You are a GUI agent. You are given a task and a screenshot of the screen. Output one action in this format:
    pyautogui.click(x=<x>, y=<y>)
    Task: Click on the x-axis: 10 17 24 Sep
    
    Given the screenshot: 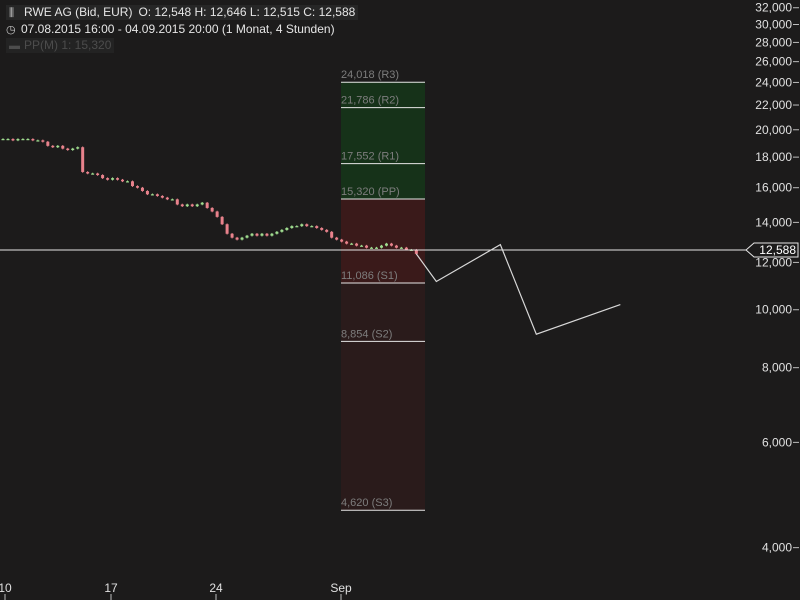 What is the action you would take?
    pyautogui.click(x=176, y=590)
    